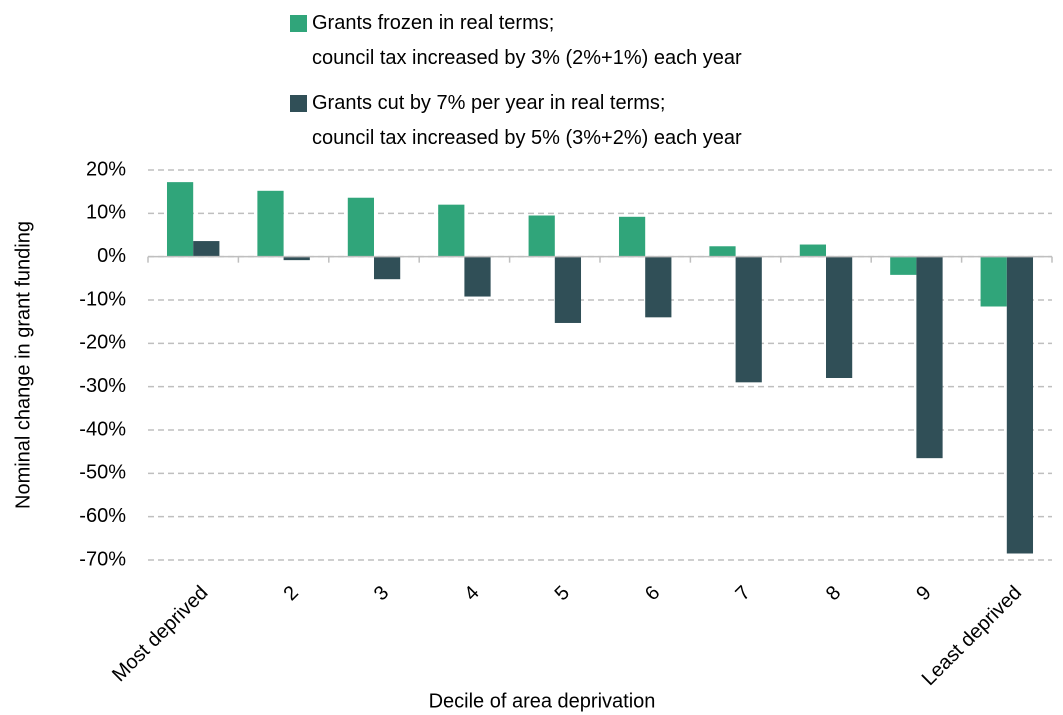  Describe the element at coordinates (111, 256) in the screenshot. I see `y-tick-label: 0%` at that location.